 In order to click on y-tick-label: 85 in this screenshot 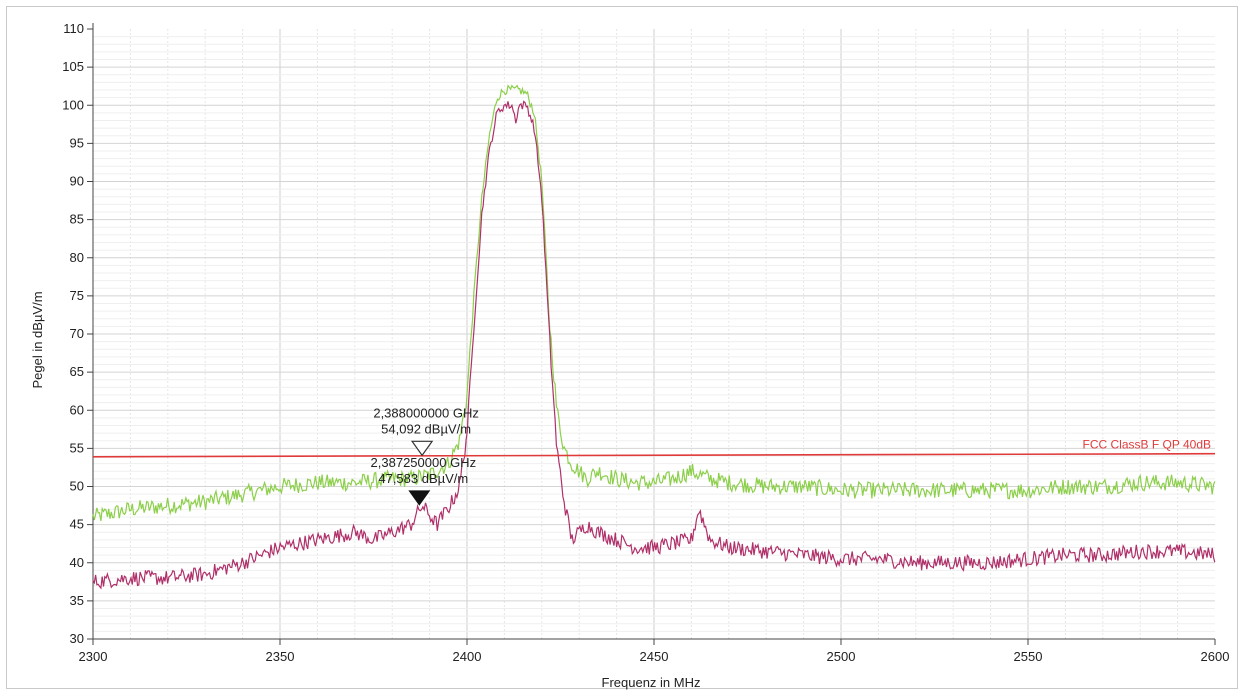, I will do `click(77, 219)`.